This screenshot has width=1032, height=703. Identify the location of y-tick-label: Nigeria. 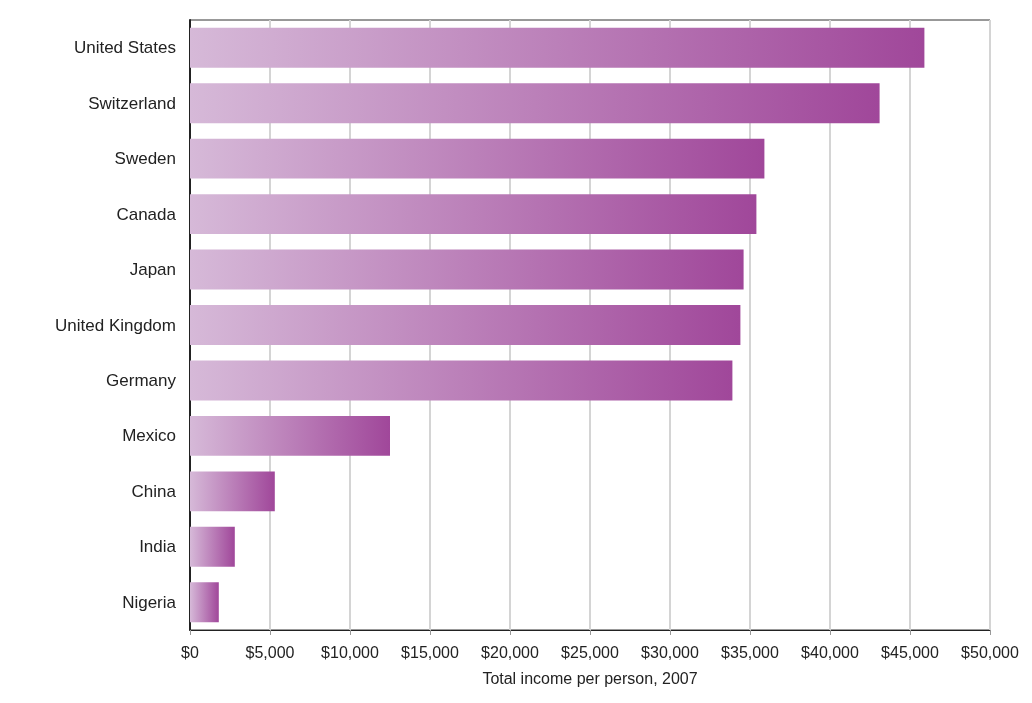
(149, 602).